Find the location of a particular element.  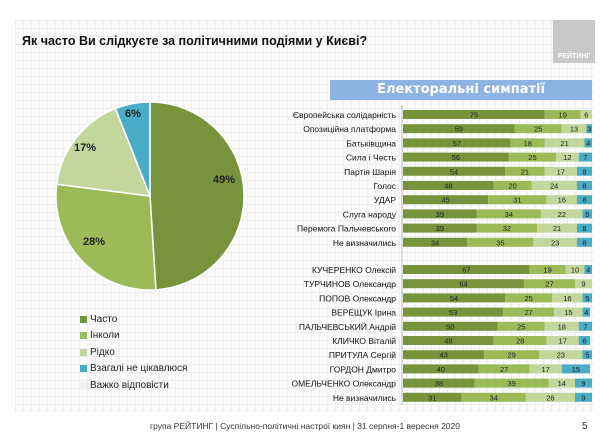

pie-data-label: 6% is located at coordinates (133, 114).